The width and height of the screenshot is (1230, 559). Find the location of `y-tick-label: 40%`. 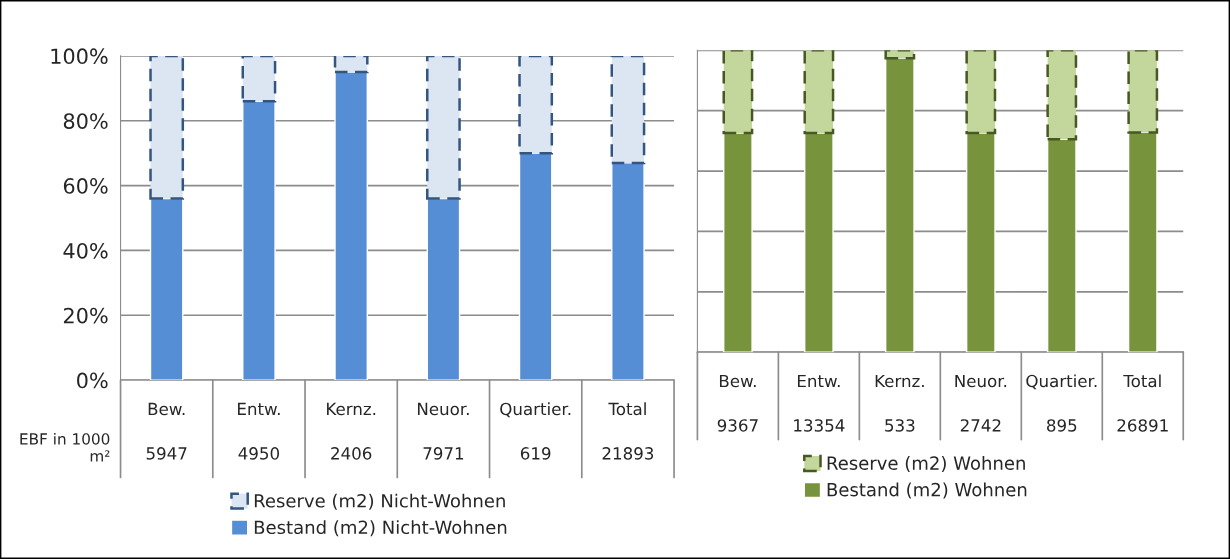

y-tick-label: 40% is located at coordinates (85, 250).